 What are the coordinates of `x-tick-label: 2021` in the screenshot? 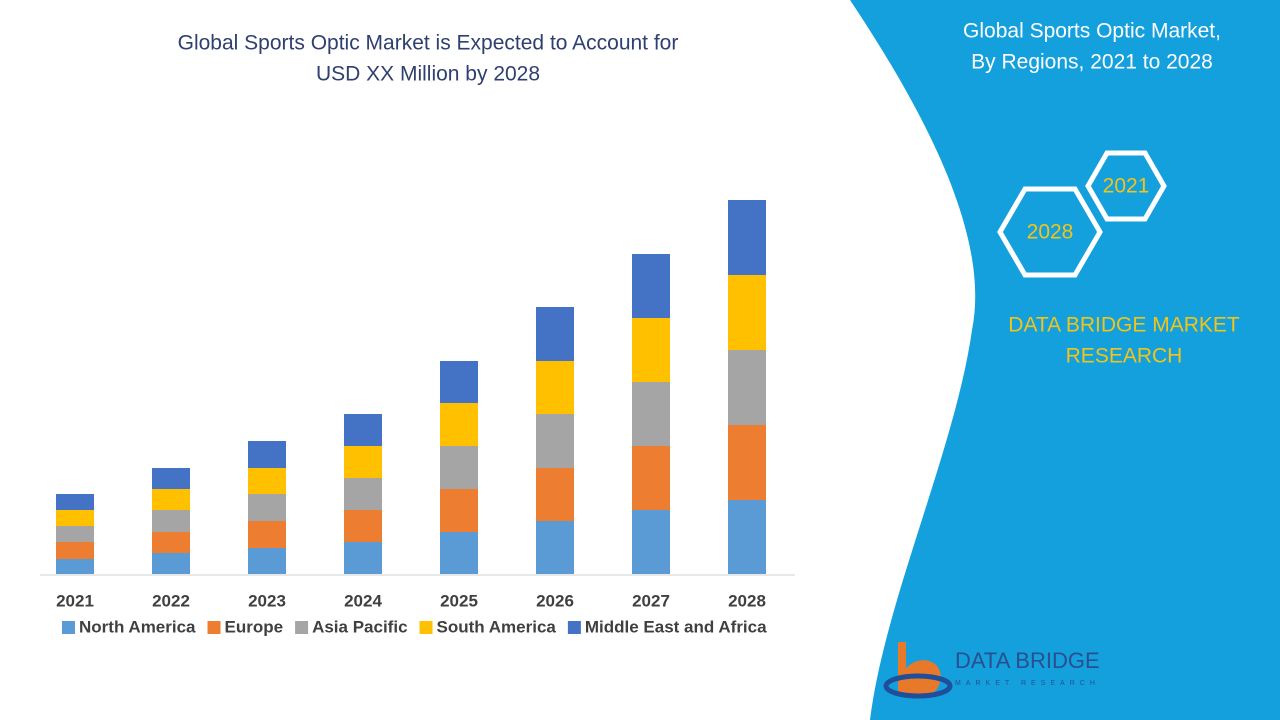 It's located at (75, 600).